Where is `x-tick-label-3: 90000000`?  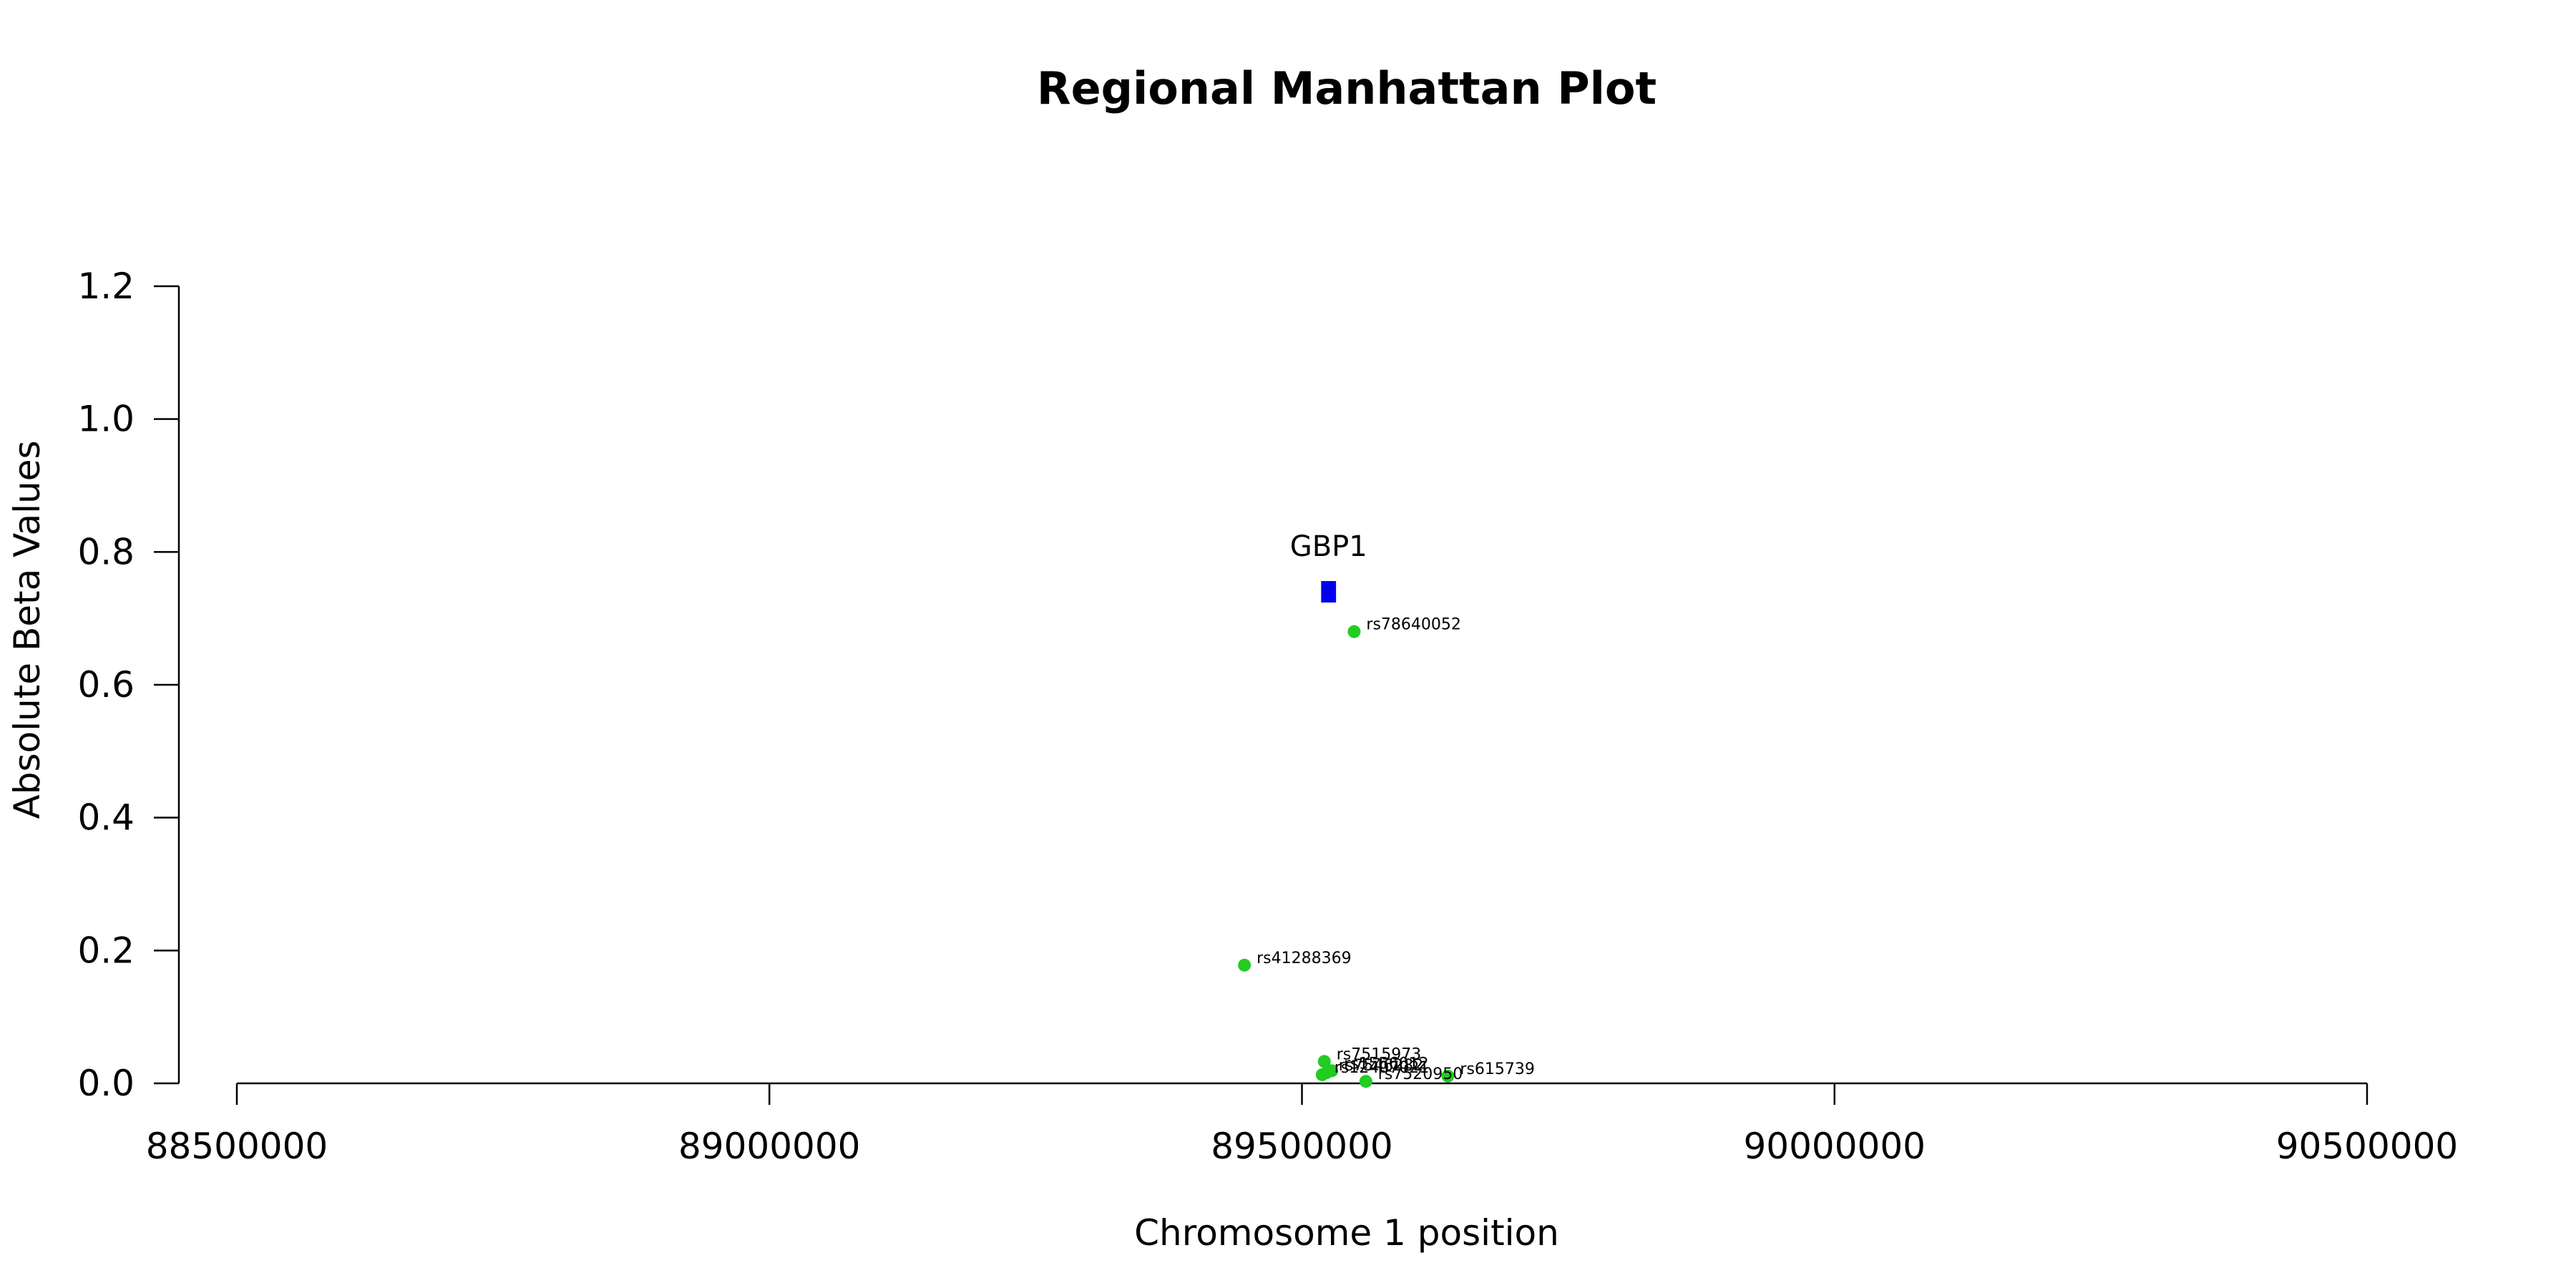
x-tick-label-3: 90000000 is located at coordinates (1835, 1146).